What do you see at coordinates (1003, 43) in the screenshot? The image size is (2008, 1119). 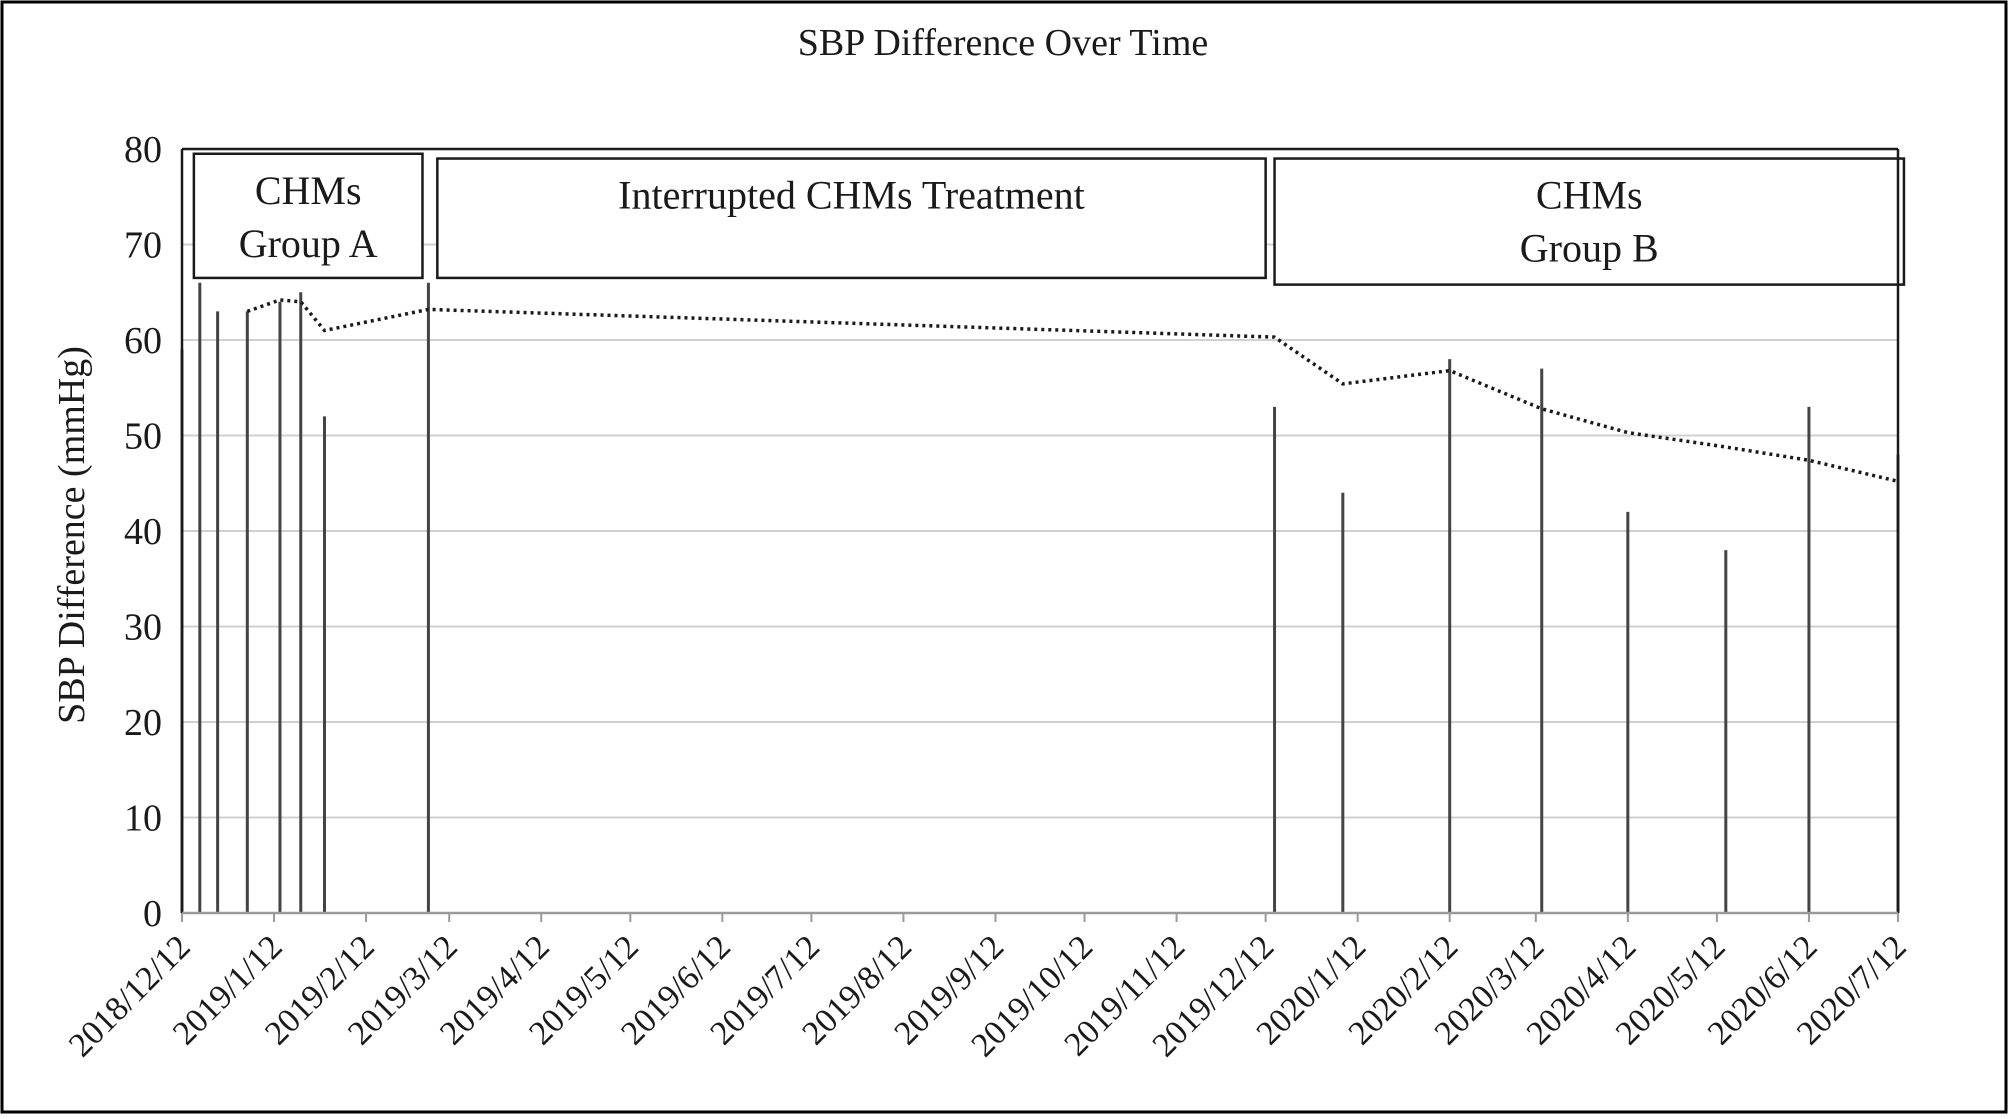 I see `chart-title: SBP Difference Over Time` at bounding box center [1003, 43].